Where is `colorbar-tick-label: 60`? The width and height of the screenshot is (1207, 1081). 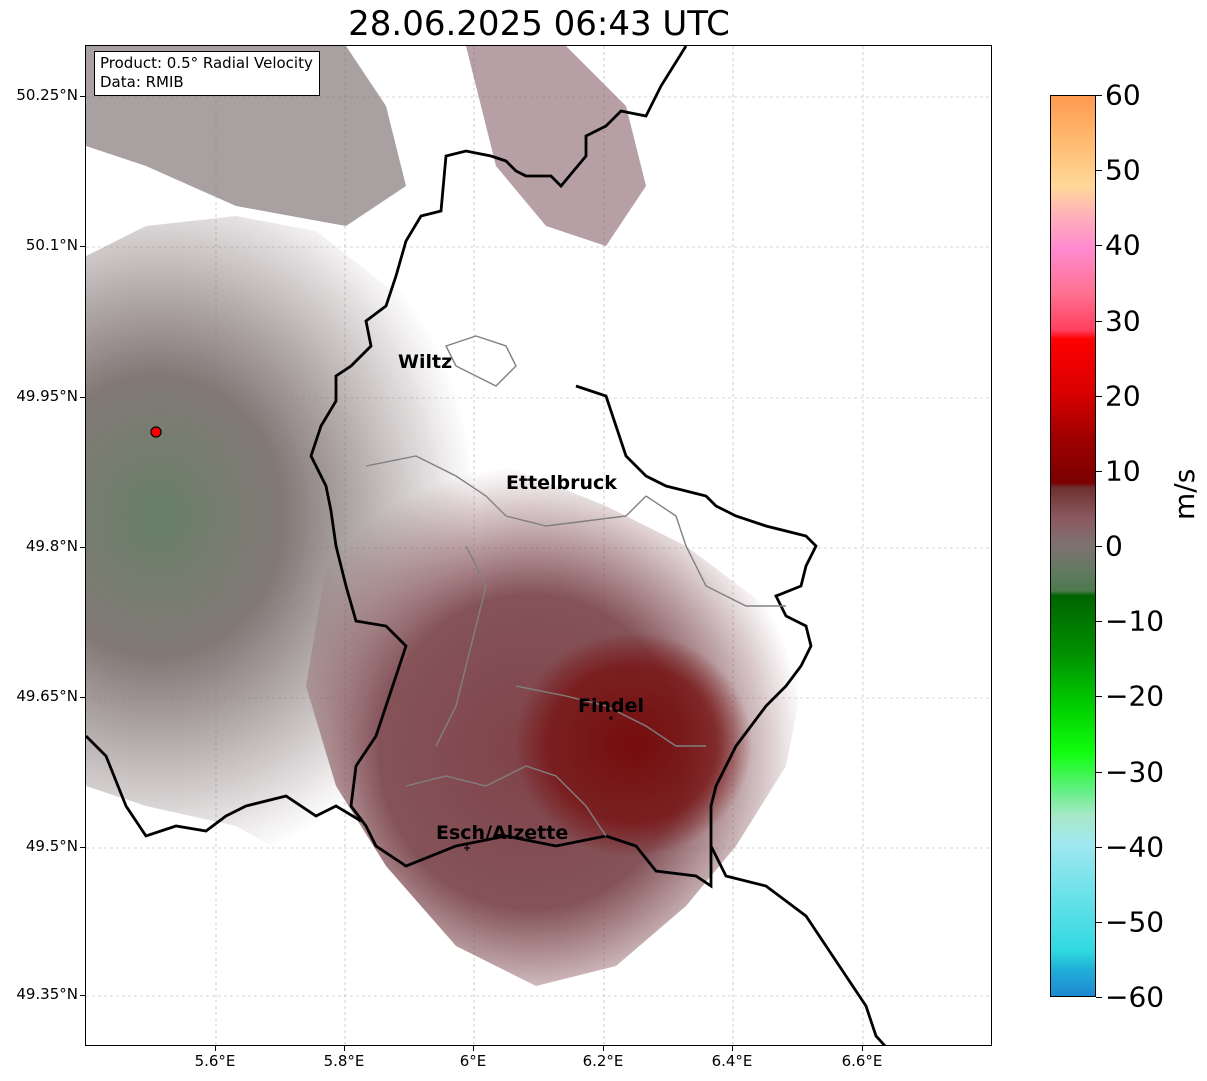
colorbar-tick-label: 60 is located at coordinates (1123, 95).